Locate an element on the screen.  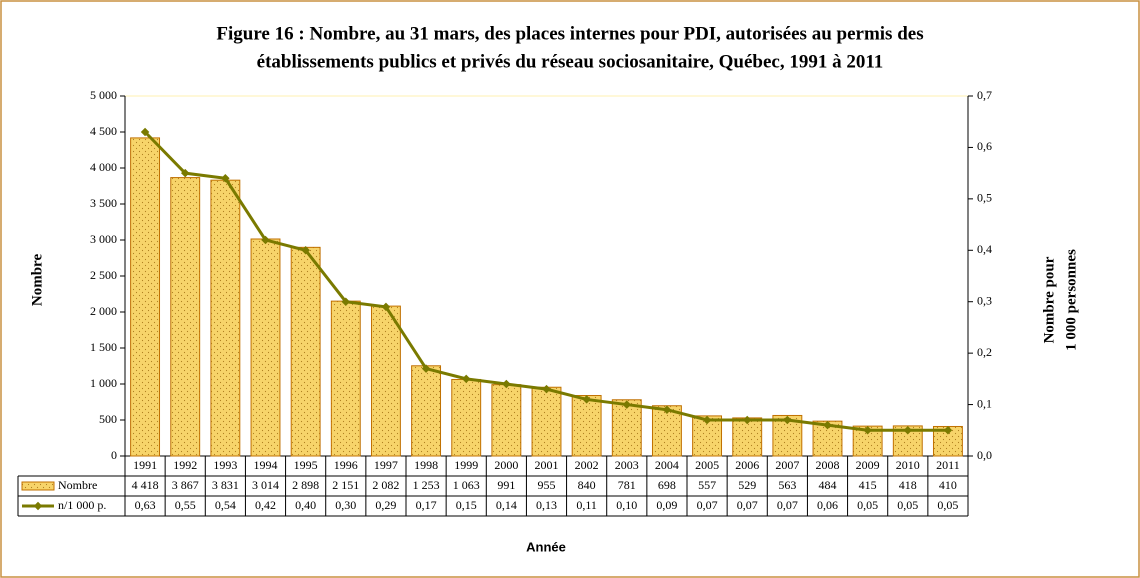
table-value: 0,14 is located at coordinates (506, 505).